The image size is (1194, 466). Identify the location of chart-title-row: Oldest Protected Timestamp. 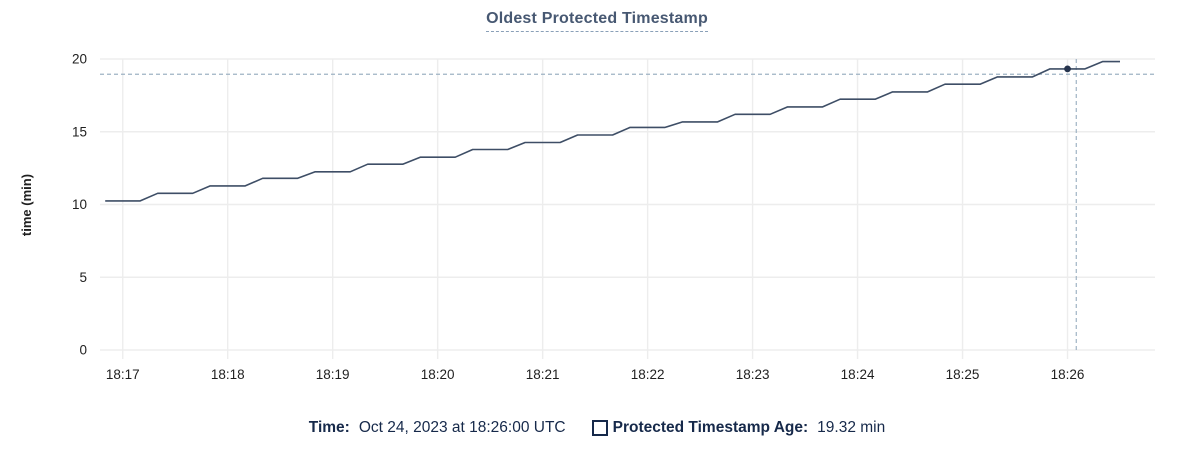
(597, 21).